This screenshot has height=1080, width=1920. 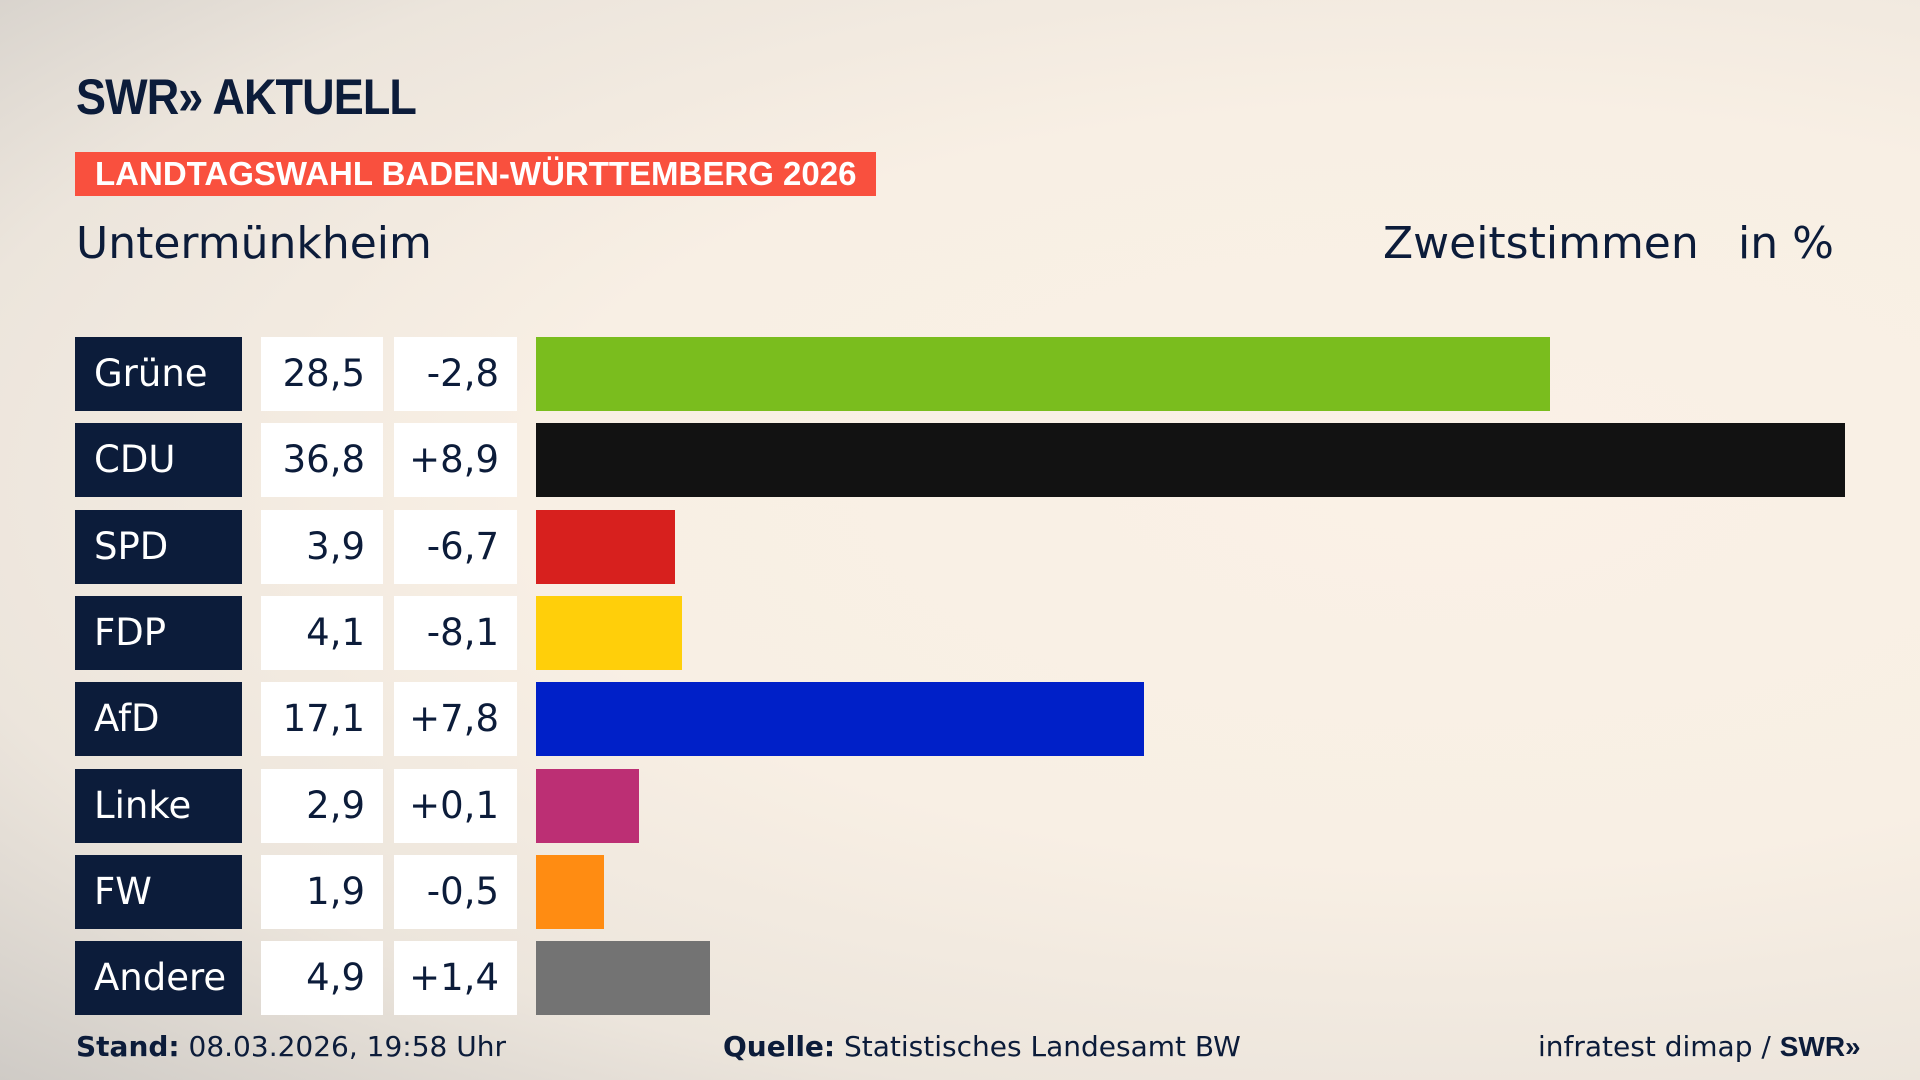 I want to click on vote-change: -2,8, so click(x=455, y=374).